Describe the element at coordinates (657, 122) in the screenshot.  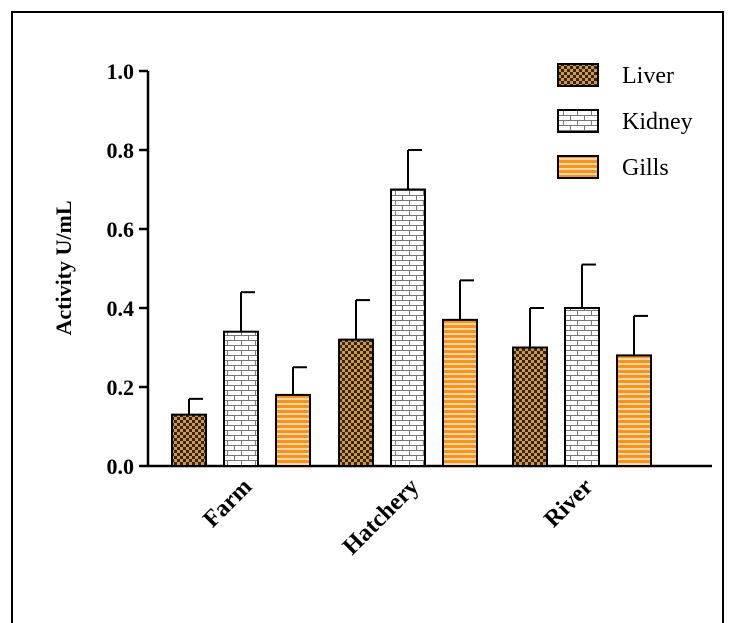
I see `legend-label-kidney: Kidney` at that location.